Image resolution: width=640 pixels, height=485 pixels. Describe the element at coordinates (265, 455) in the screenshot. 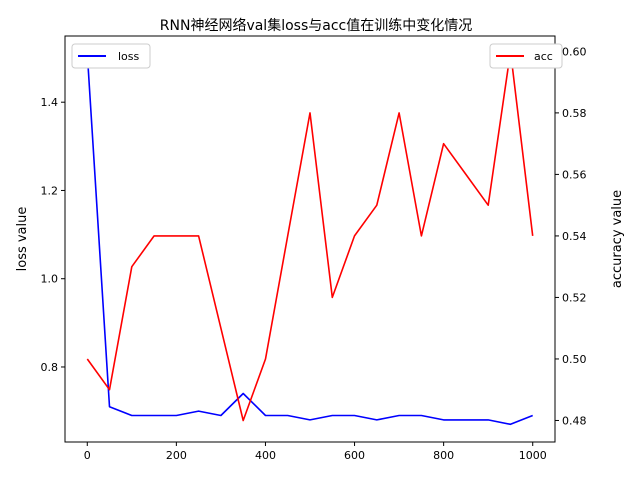

I see `x-tick-label: 400` at that location.